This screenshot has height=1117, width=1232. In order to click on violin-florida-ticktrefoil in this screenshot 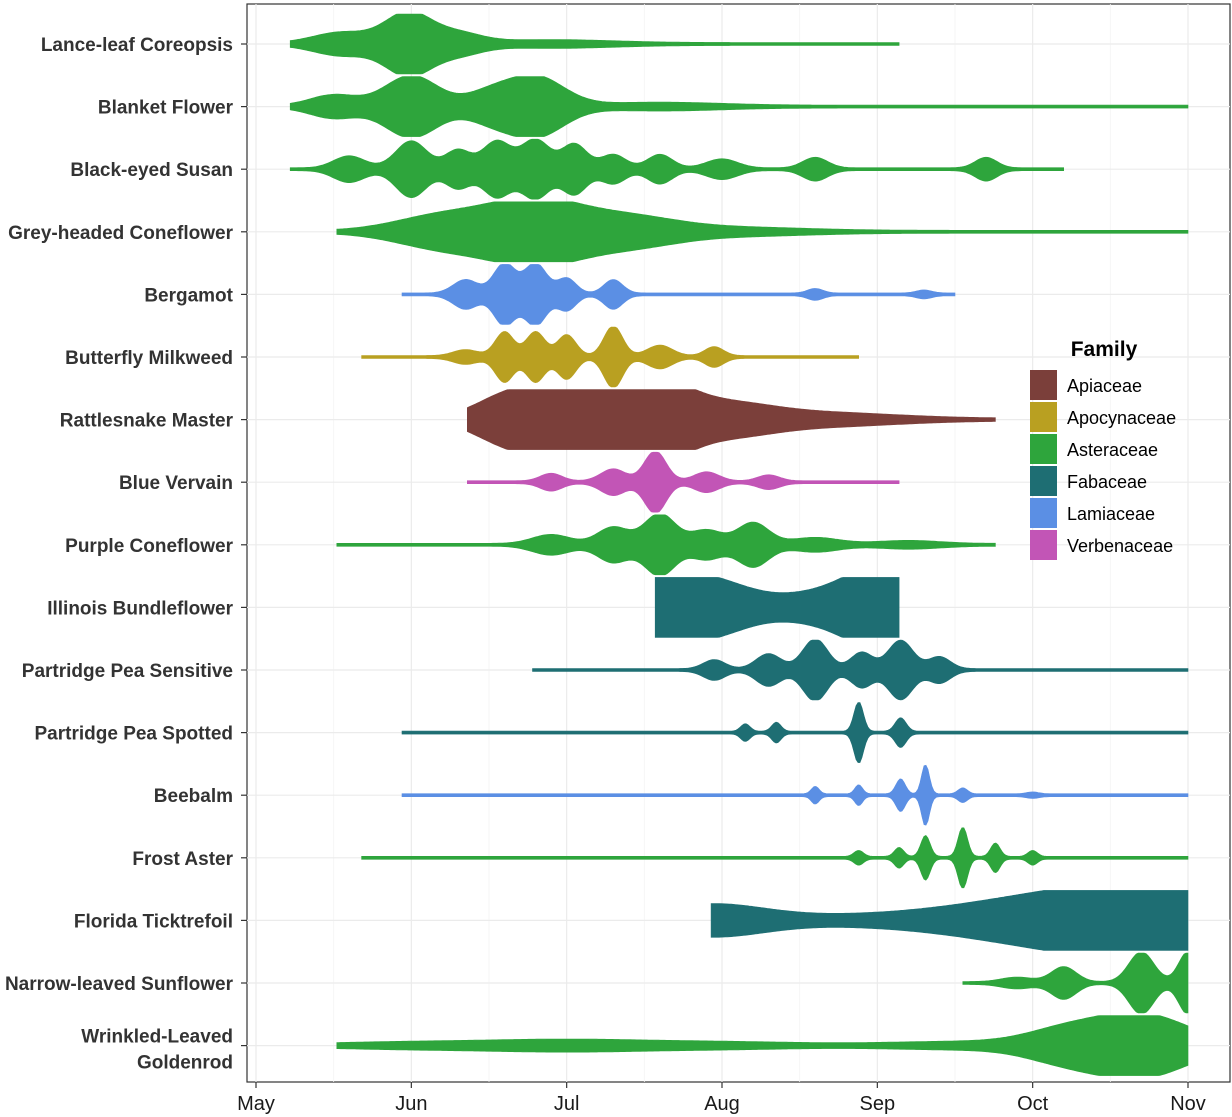, I will do `click(949, 920)`.